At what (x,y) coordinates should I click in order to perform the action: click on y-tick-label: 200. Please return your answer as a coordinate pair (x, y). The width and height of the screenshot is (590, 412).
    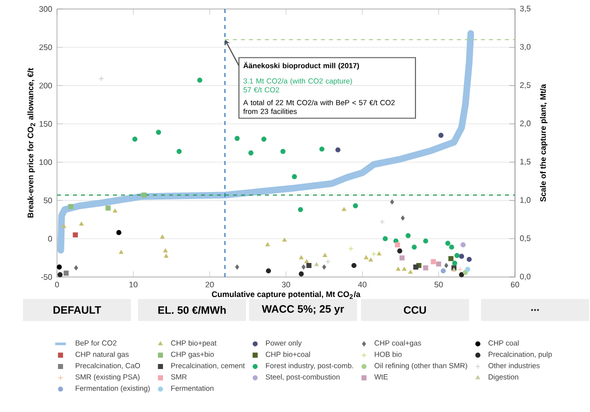
    Looking at the image, I should click on (45, 85).